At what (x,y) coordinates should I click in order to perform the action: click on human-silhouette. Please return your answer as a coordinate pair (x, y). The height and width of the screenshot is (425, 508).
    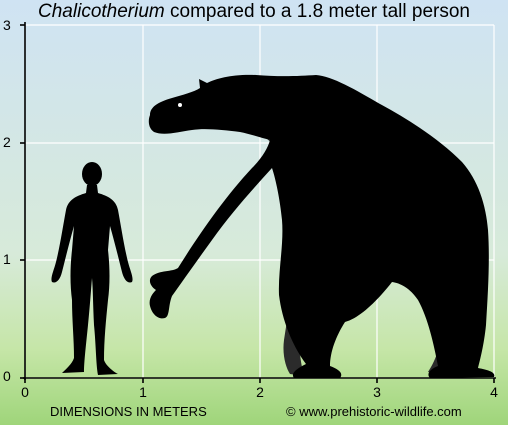
    Looking at the image, I should click on (92, 268).